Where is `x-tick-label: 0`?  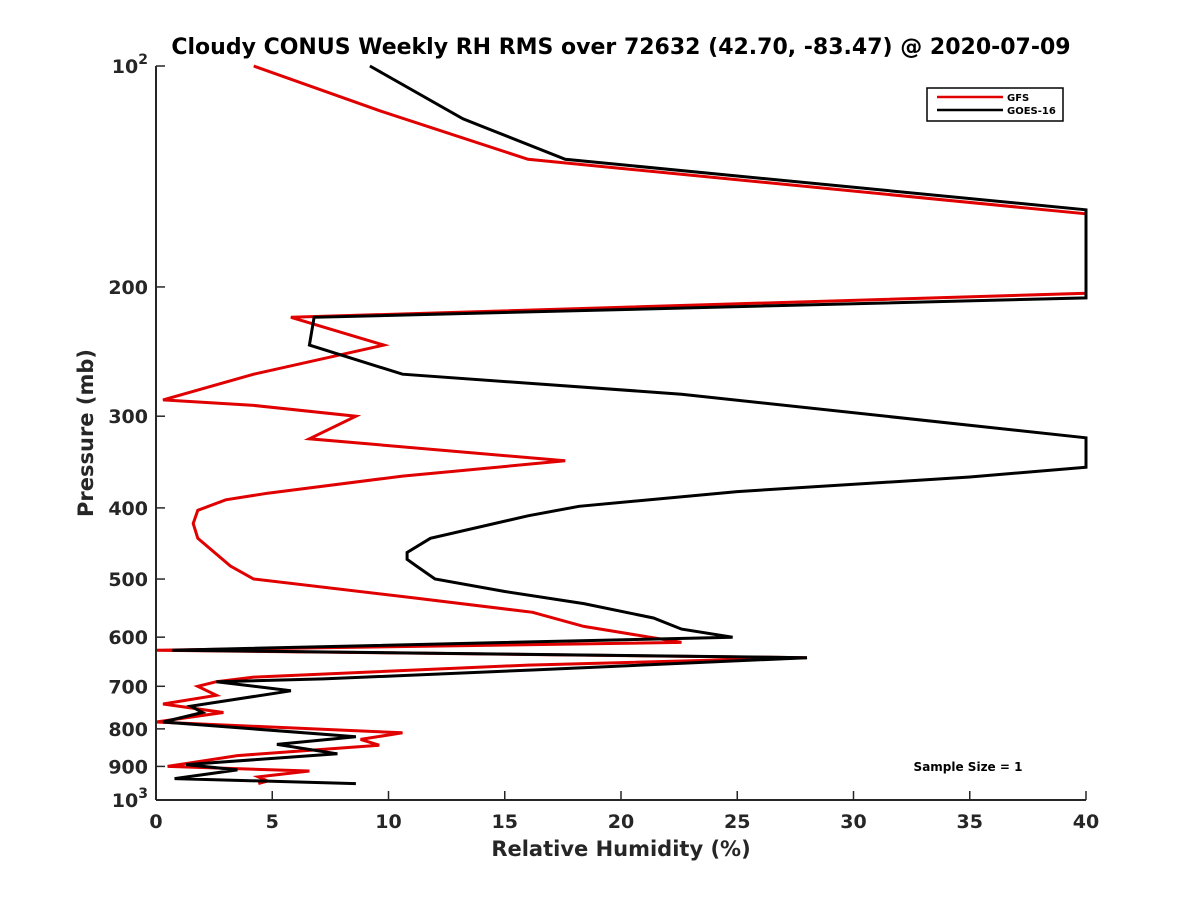
x-tick-label: 0 is located at coordinates (155, 822).